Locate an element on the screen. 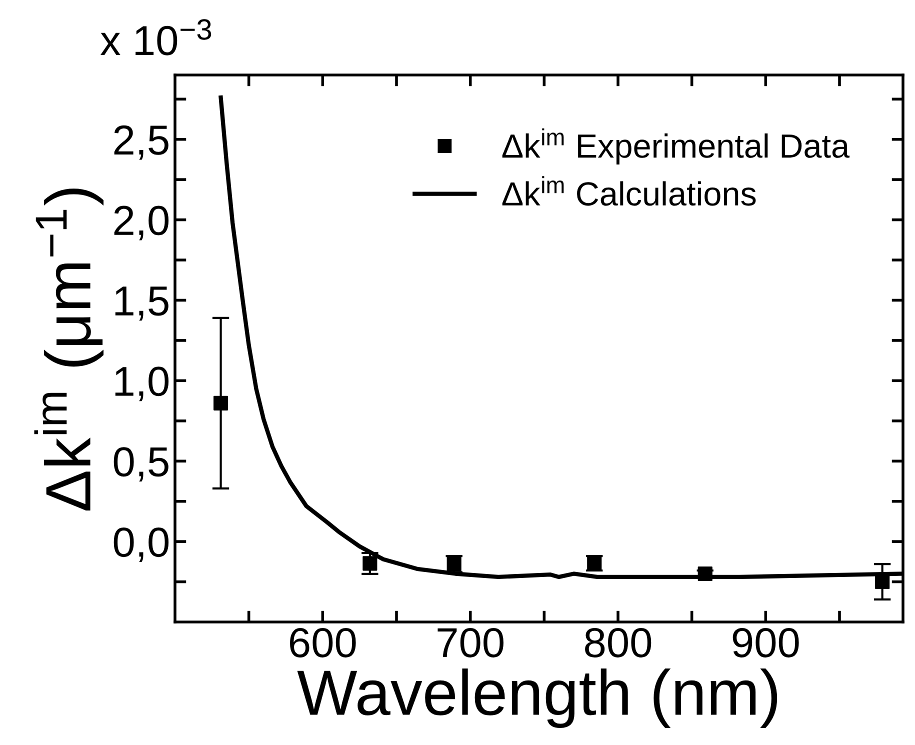 This screenshot has height=745, width=915. y-tick-label: 2,5 is located at coordinates (141, 142).